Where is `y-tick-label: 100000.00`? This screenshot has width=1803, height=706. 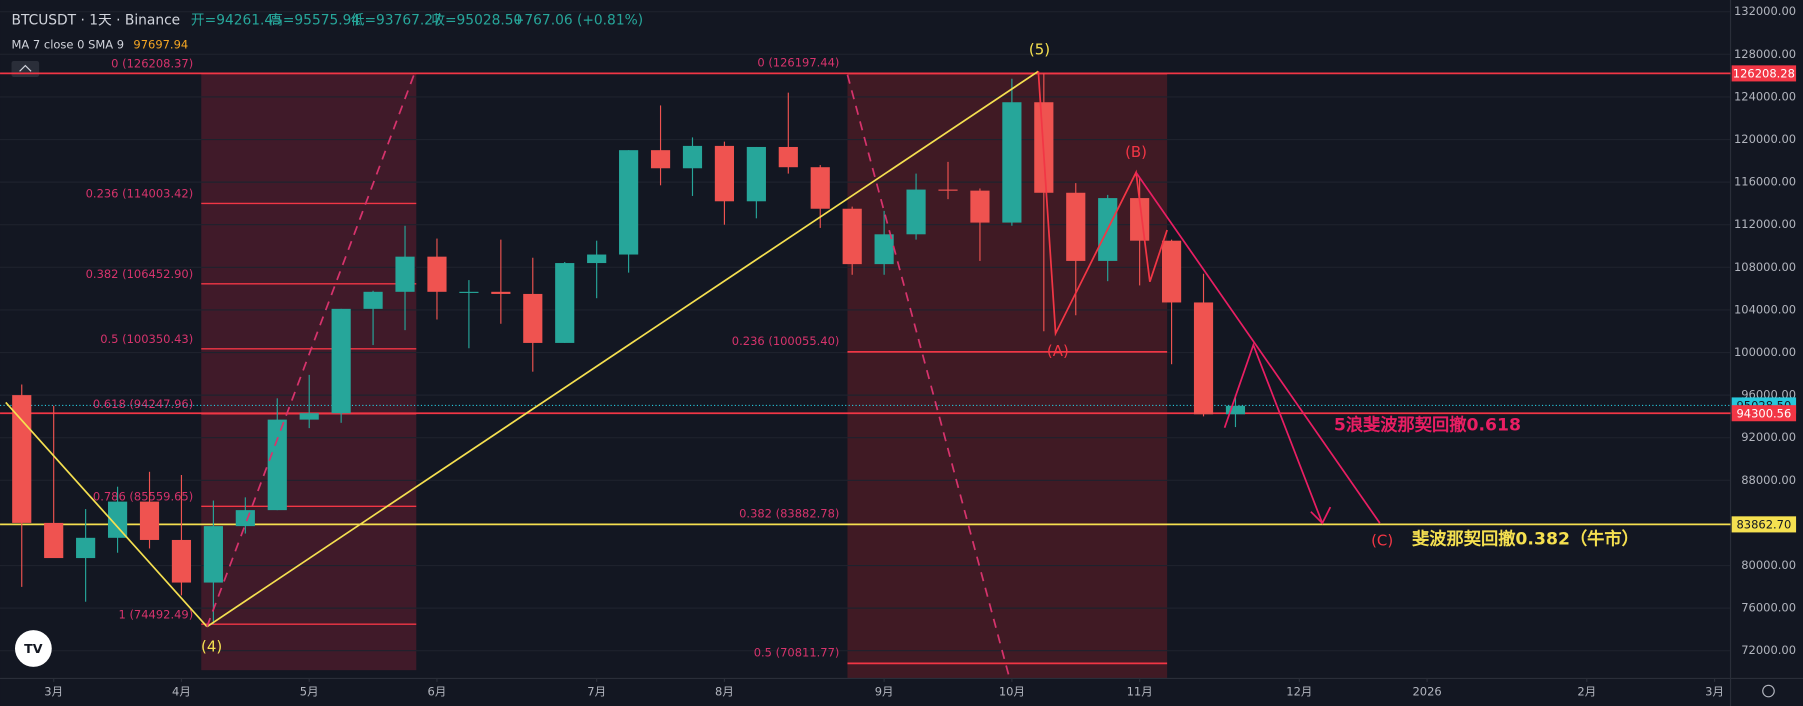 y-tick-label: 100000.00 is located at coordinates (1765, 352).